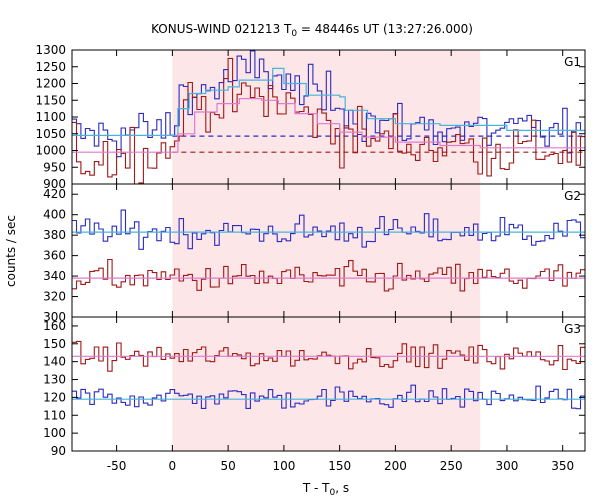 The image size is (600, 500). Describe the element at coordinates (54, 433) in the screenshot. I see `y-tick-label-g3: 100` at that location.